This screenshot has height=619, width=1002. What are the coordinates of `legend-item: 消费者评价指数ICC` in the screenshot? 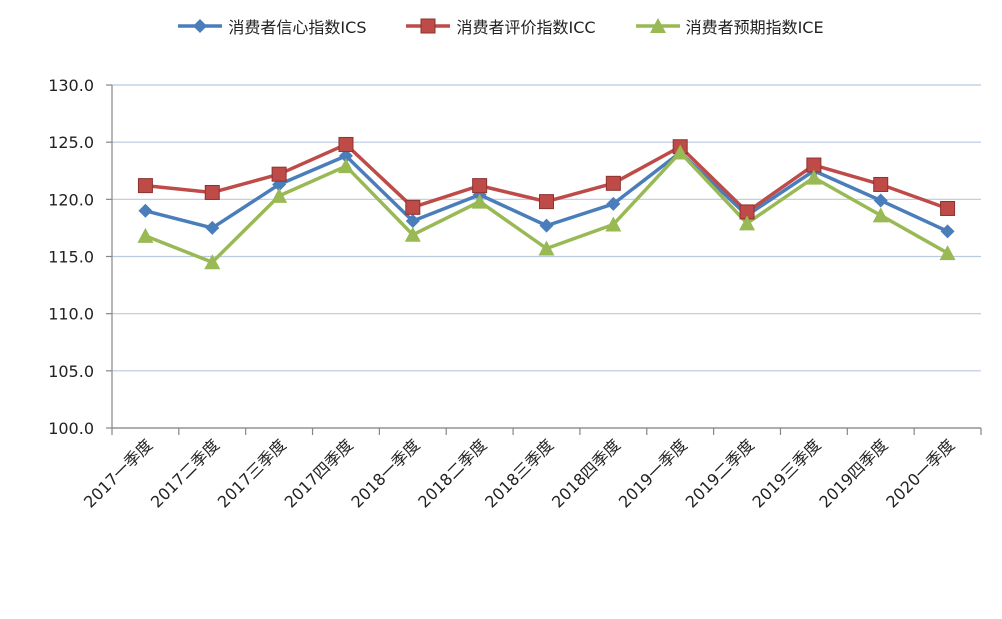 It's located at (501, 26).